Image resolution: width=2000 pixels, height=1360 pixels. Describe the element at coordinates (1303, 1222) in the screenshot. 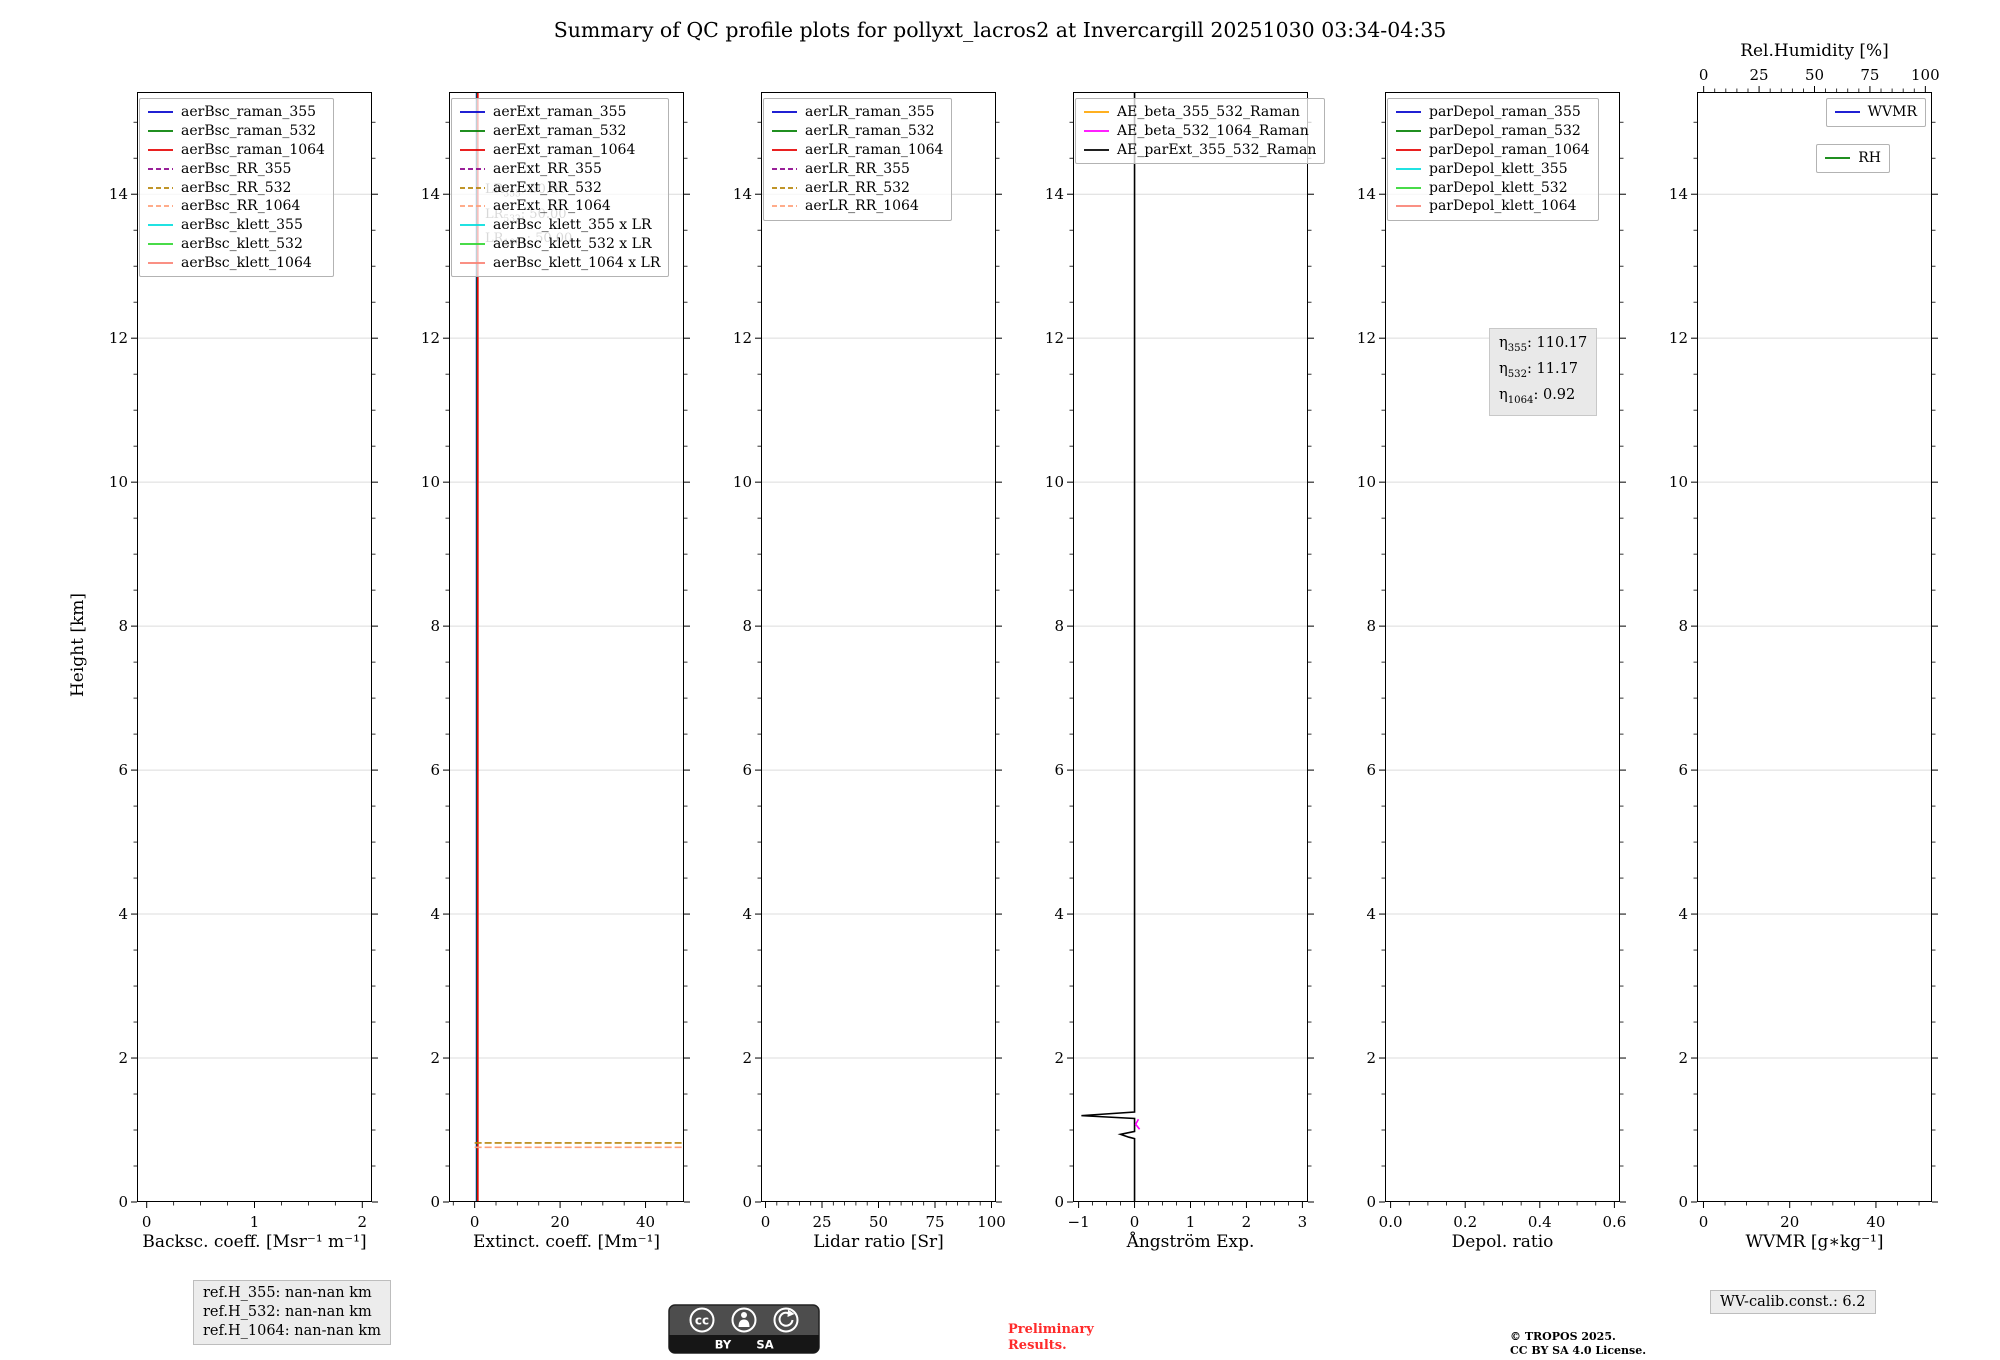

I see `x-tick-label: 3` at that location.